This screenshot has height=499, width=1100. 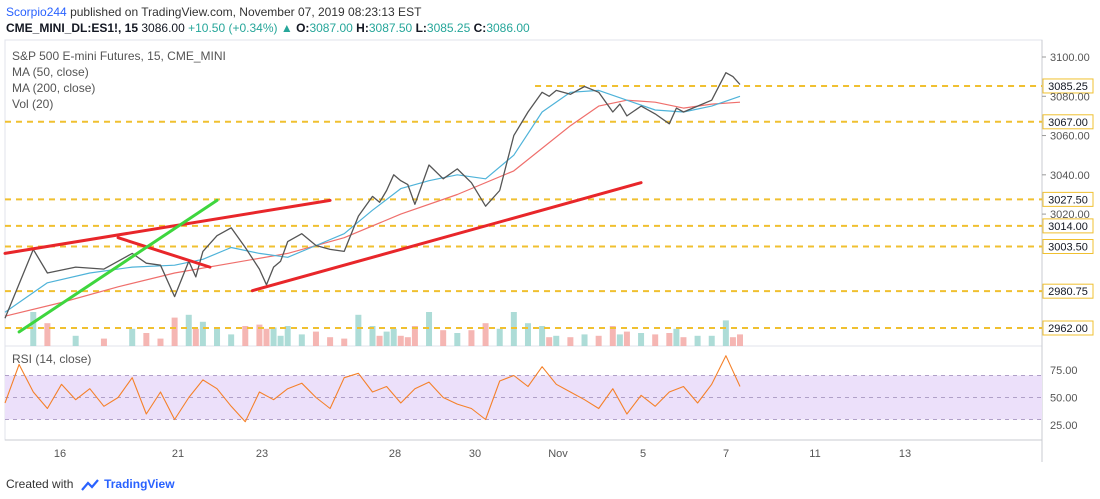 What do you see at coordinates (163, 28) in the screenshot?
I see `last-price: 3086.00` at bounding box center [163, 28].